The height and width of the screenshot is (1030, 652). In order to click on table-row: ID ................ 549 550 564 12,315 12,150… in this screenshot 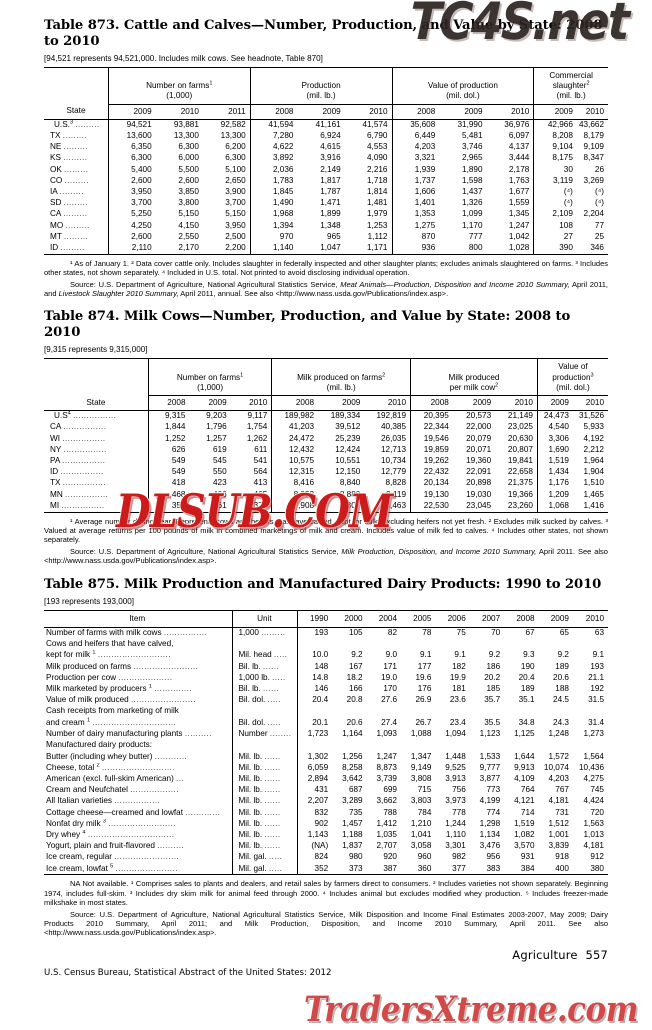, I will do `click(326, 472)`.